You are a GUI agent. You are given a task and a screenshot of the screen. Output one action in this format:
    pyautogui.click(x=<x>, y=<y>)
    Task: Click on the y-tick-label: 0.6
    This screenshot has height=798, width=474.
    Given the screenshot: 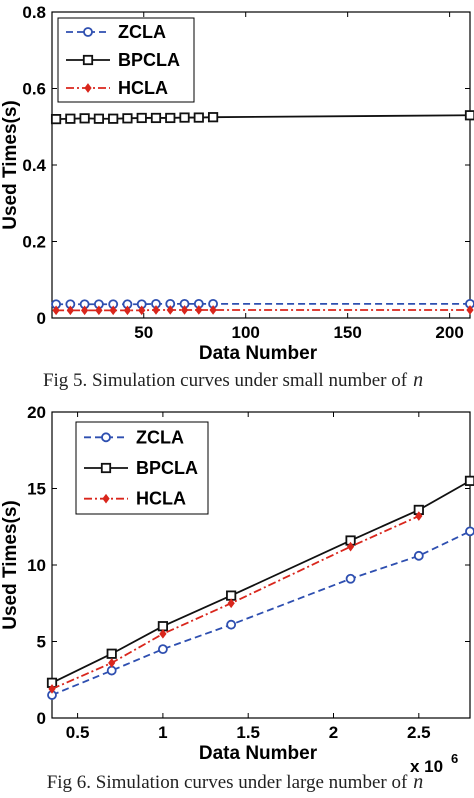 What is the action you would take?
    pyautogui.click(x=34, y=89)
    